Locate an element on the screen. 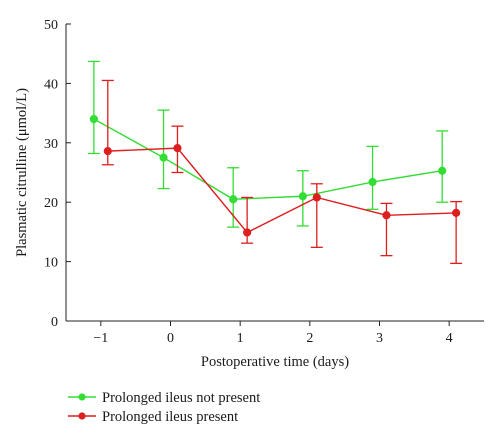 Image resolution: width=500 pixels, height=444 pixels. x-axis-title: Postoperative time (days) is located at coordinates (275, 362).